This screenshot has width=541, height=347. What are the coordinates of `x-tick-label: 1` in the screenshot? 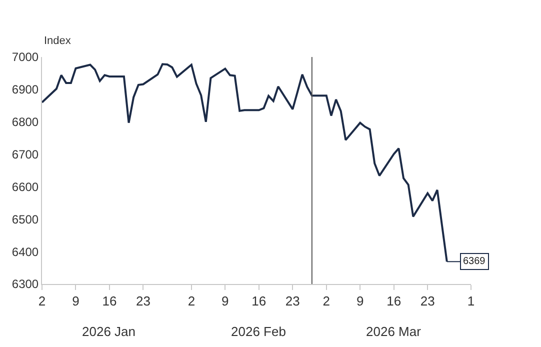 It's located at (471, 301).